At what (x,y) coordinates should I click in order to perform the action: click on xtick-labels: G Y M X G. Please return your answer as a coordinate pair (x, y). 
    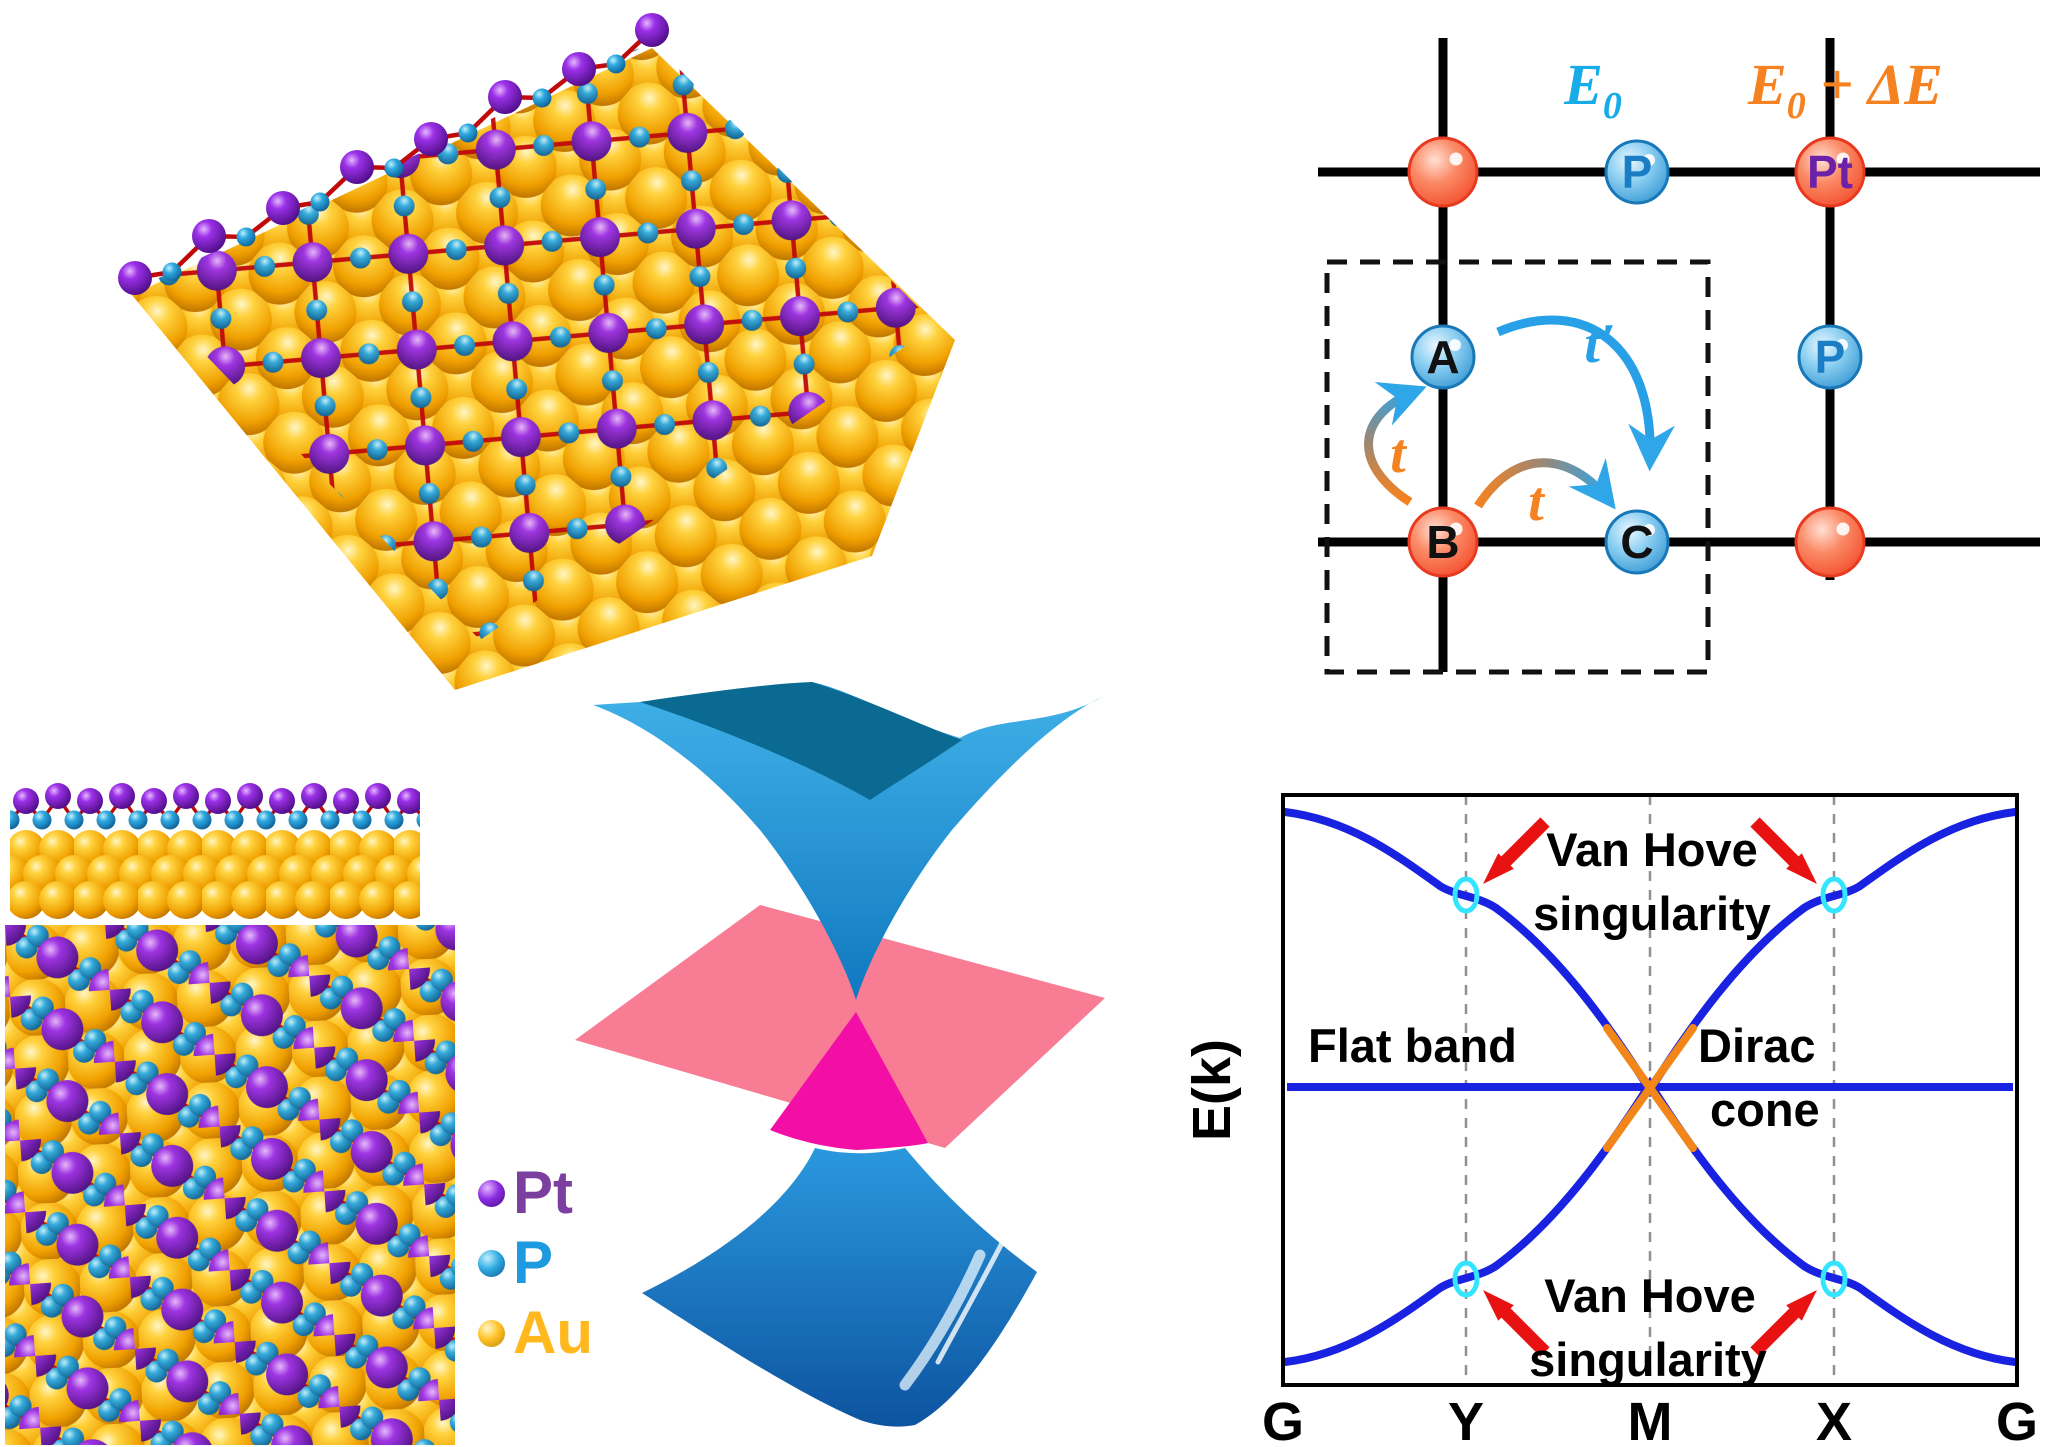
    Looking at the image, I should click on (1650, 1419).